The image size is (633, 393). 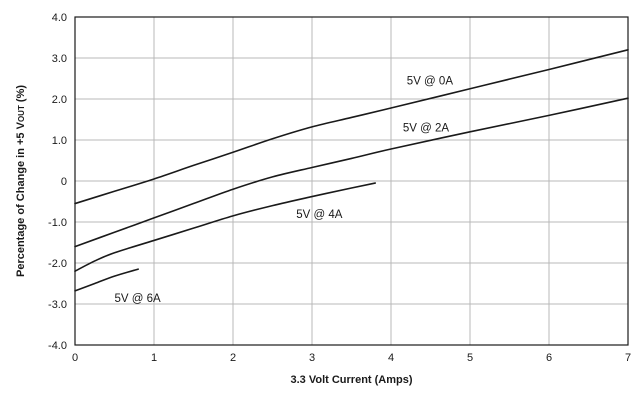 I want to click on x-tick-label: 0, so click(x=75, y=358).